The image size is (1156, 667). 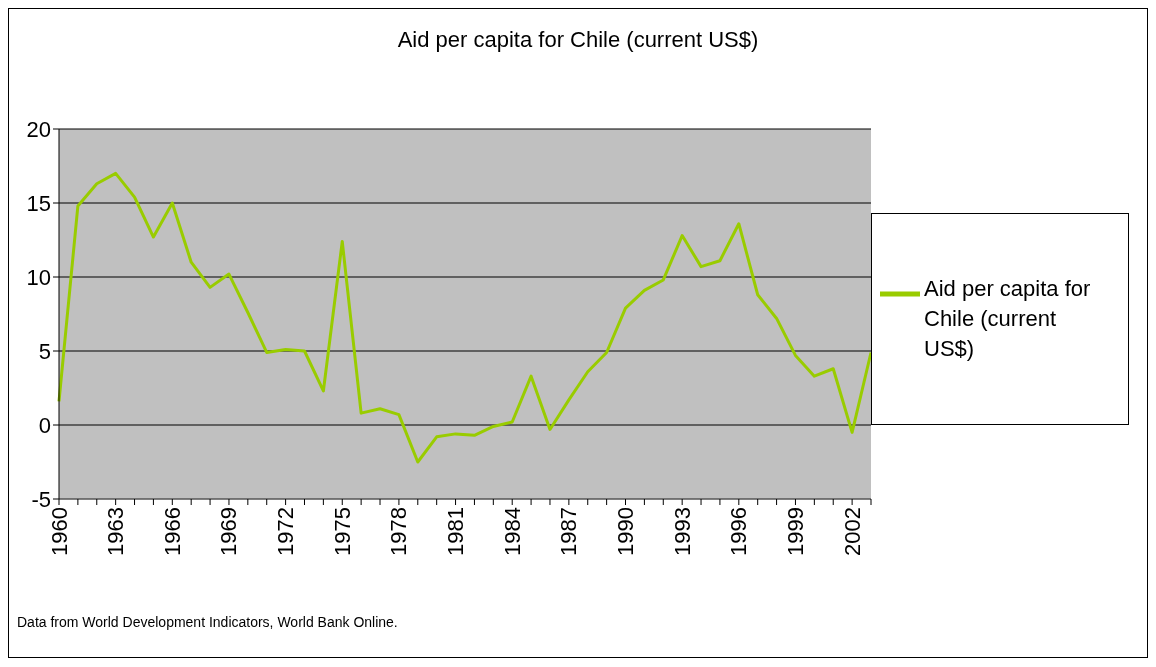 What do you see at coordinates (44, 425) in the screenshot?
I see `y-tick-label: 0` at bounding box center [44, 425].